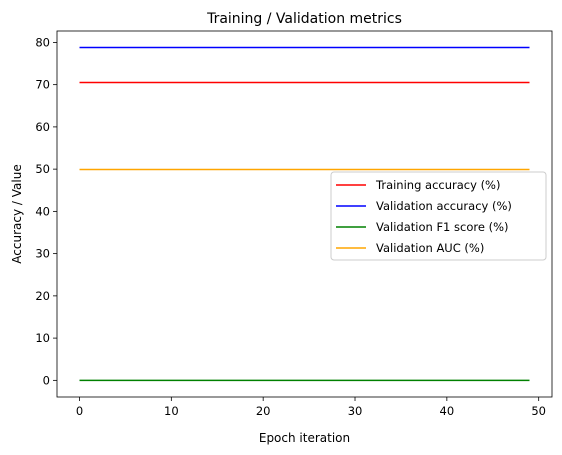  What do you see at coordinates (304, 438) in the screenshot?
I see `x-axis-label: Epoch iteration` at bounding box center [304, 438].